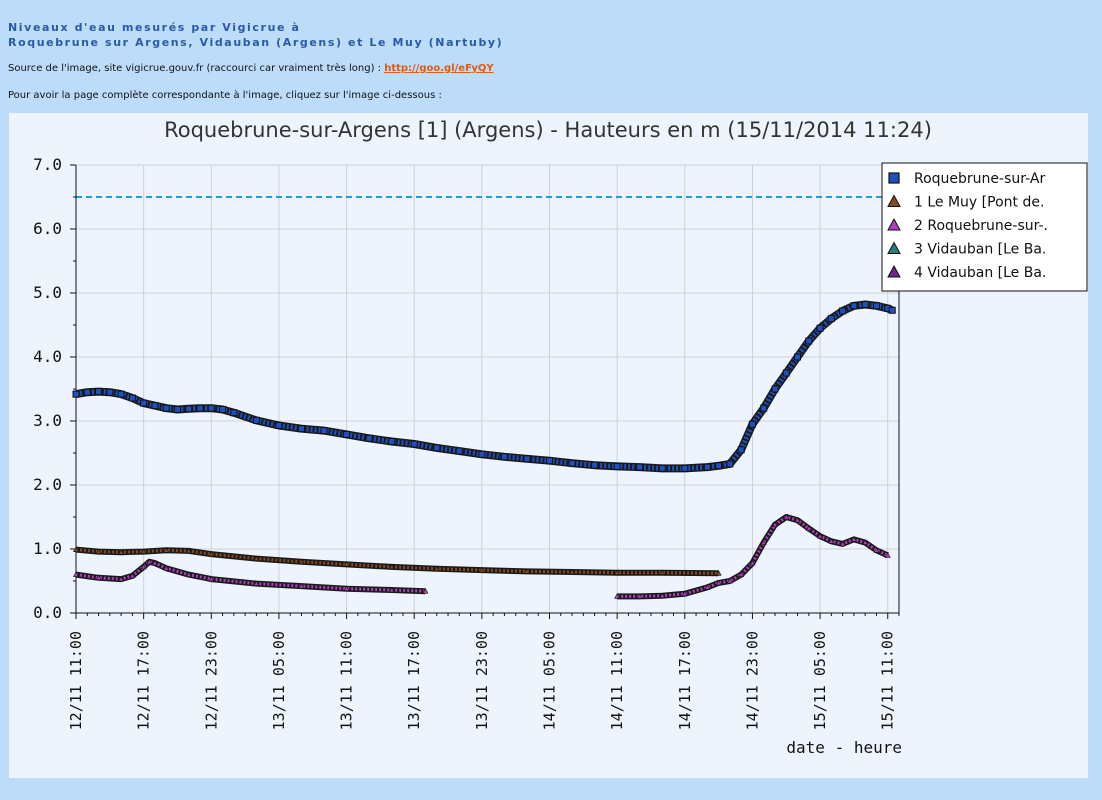  Describe the element at coordinates (47, 484) in the screenshot. I see `y-tick-label: 2.0` at that location.